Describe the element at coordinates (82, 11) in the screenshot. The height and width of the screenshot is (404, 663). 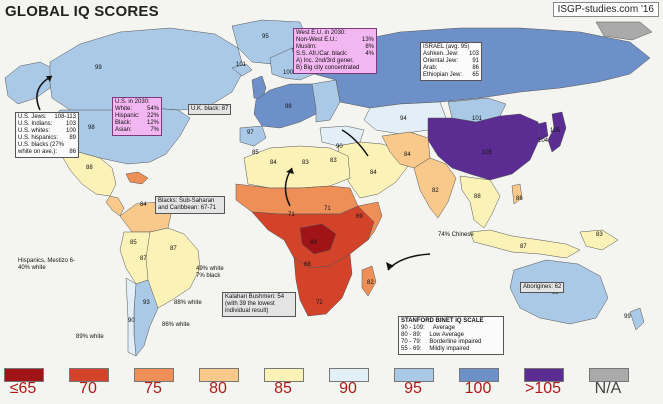
I see `map-title: GLOBAL IQ SCORES` at that location.